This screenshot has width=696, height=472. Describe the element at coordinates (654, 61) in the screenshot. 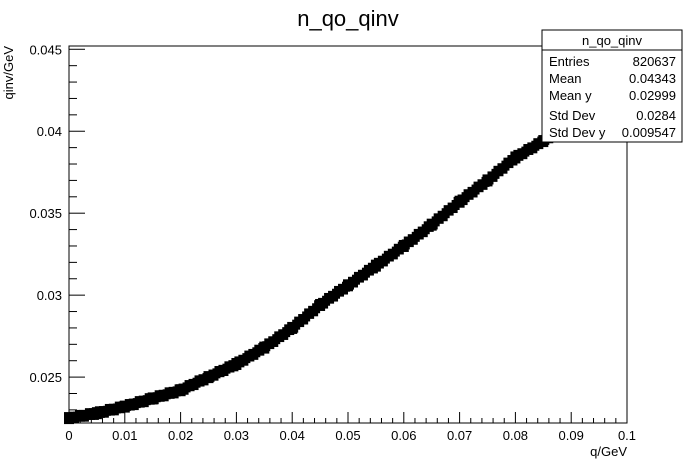

I see `stats-value-entries: 820637` at that location.